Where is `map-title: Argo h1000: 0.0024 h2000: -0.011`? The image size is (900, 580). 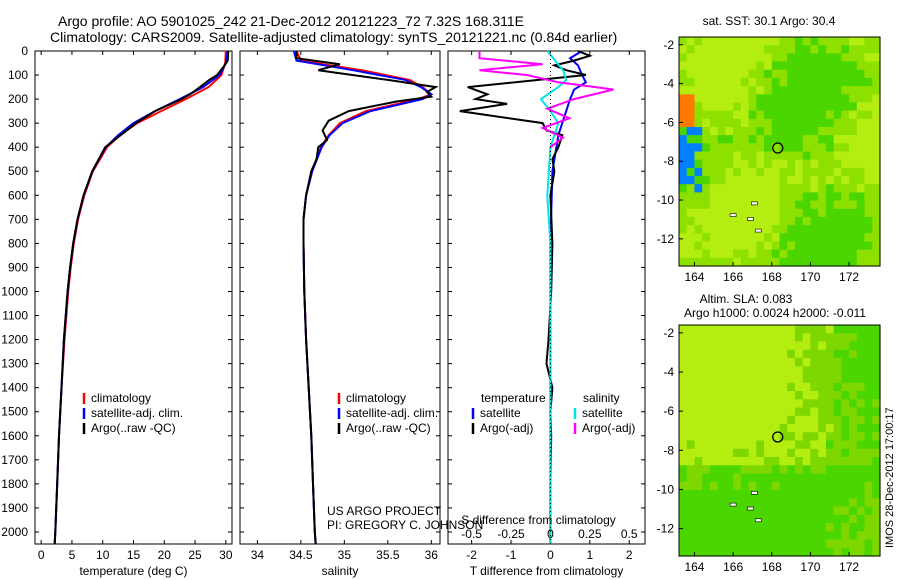
map-title: Argo h1000: 0.0024 h2000: -0.011 is located at coordinates (775, 313).